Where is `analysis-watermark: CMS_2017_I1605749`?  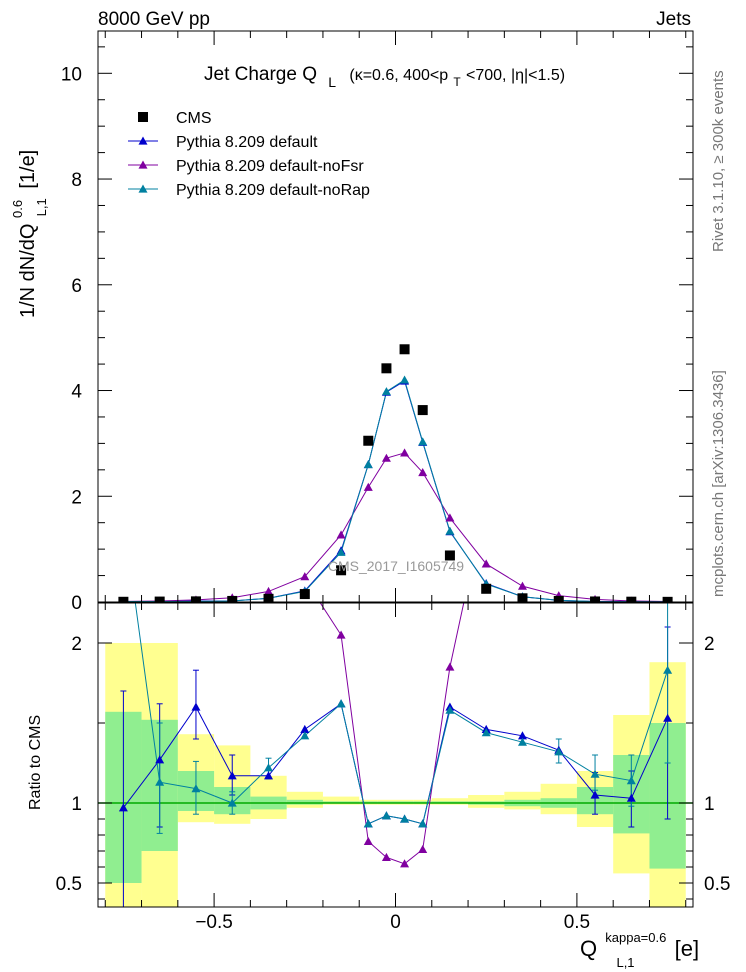
analysis-watermark: CMS_2017_I1605749 is located at coordinates (396, 566).